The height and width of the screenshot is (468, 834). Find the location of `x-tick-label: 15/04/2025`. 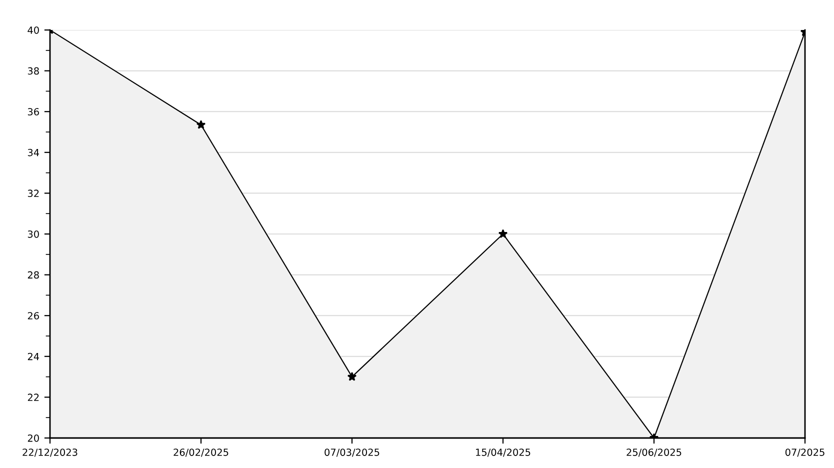

x-tick-label: 15/04/2025 is located at coordinates (503, 452).